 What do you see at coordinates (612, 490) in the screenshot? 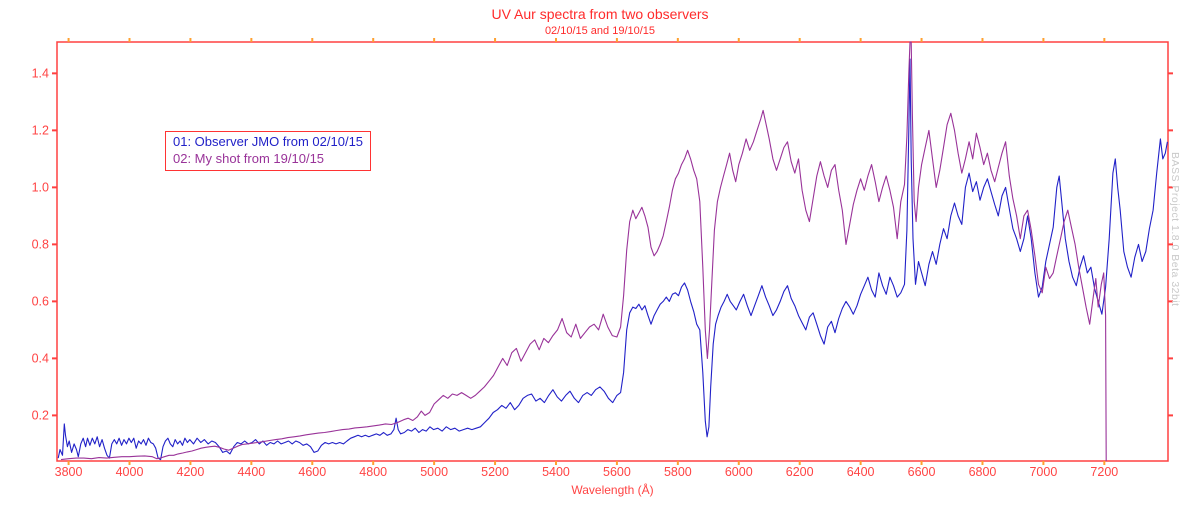
I see `x-axis-title: Wavelength (Å)` at bounding box center [612, 490].